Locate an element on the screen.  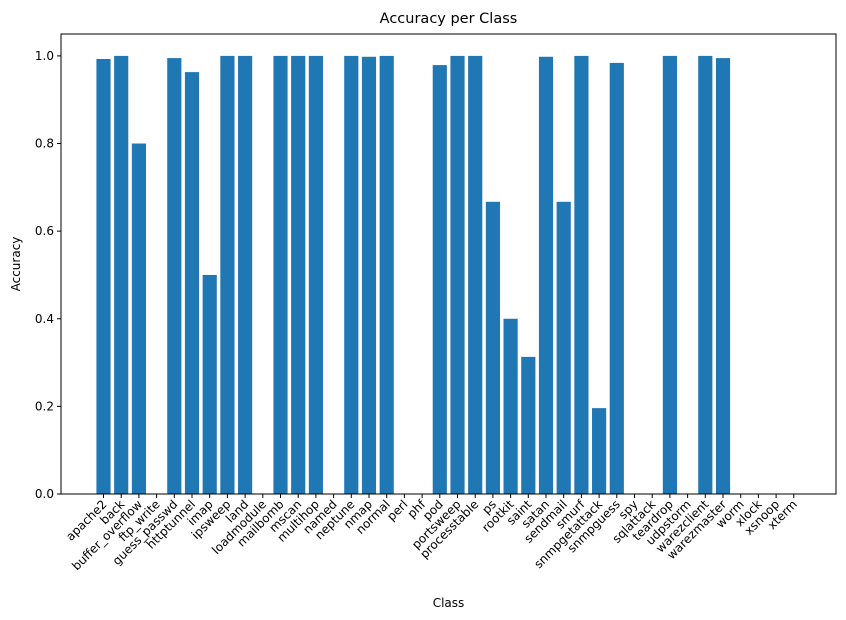
bar-httptunnel is located at coordinates (192, 283).